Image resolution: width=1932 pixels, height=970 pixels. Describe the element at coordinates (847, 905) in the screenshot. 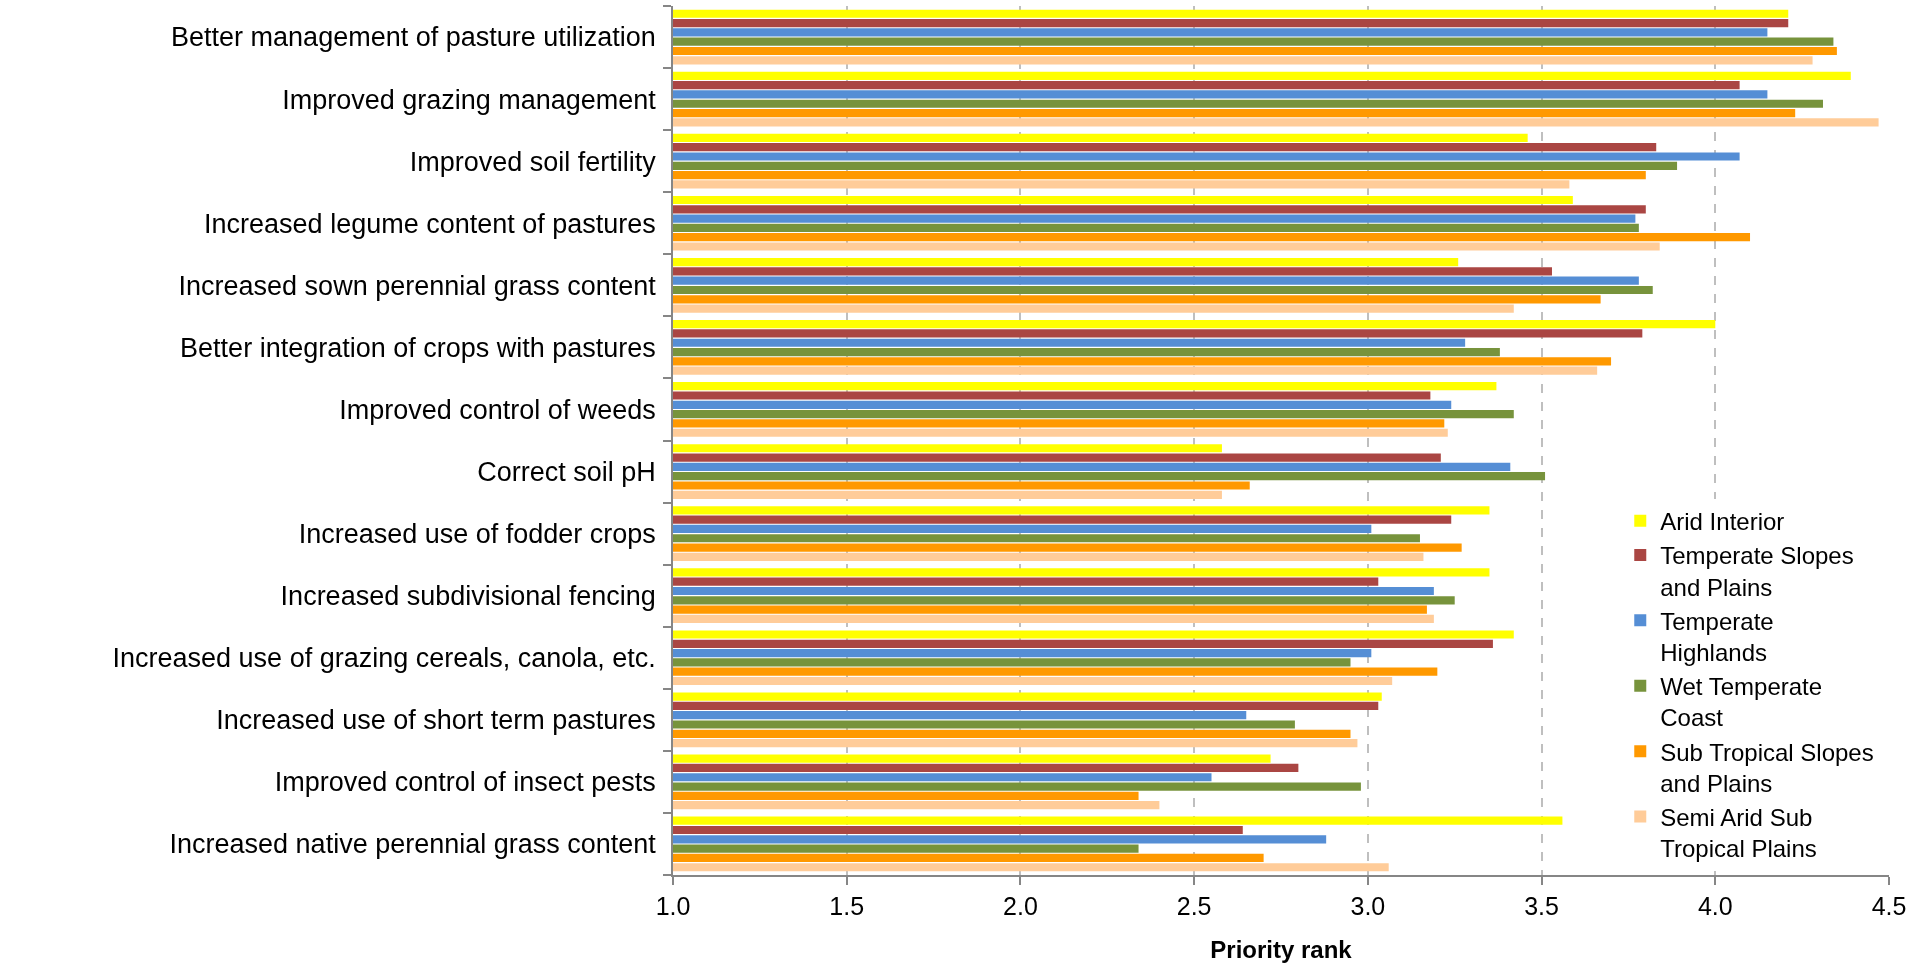

I see `x-tick-label: 1.5` at that location.